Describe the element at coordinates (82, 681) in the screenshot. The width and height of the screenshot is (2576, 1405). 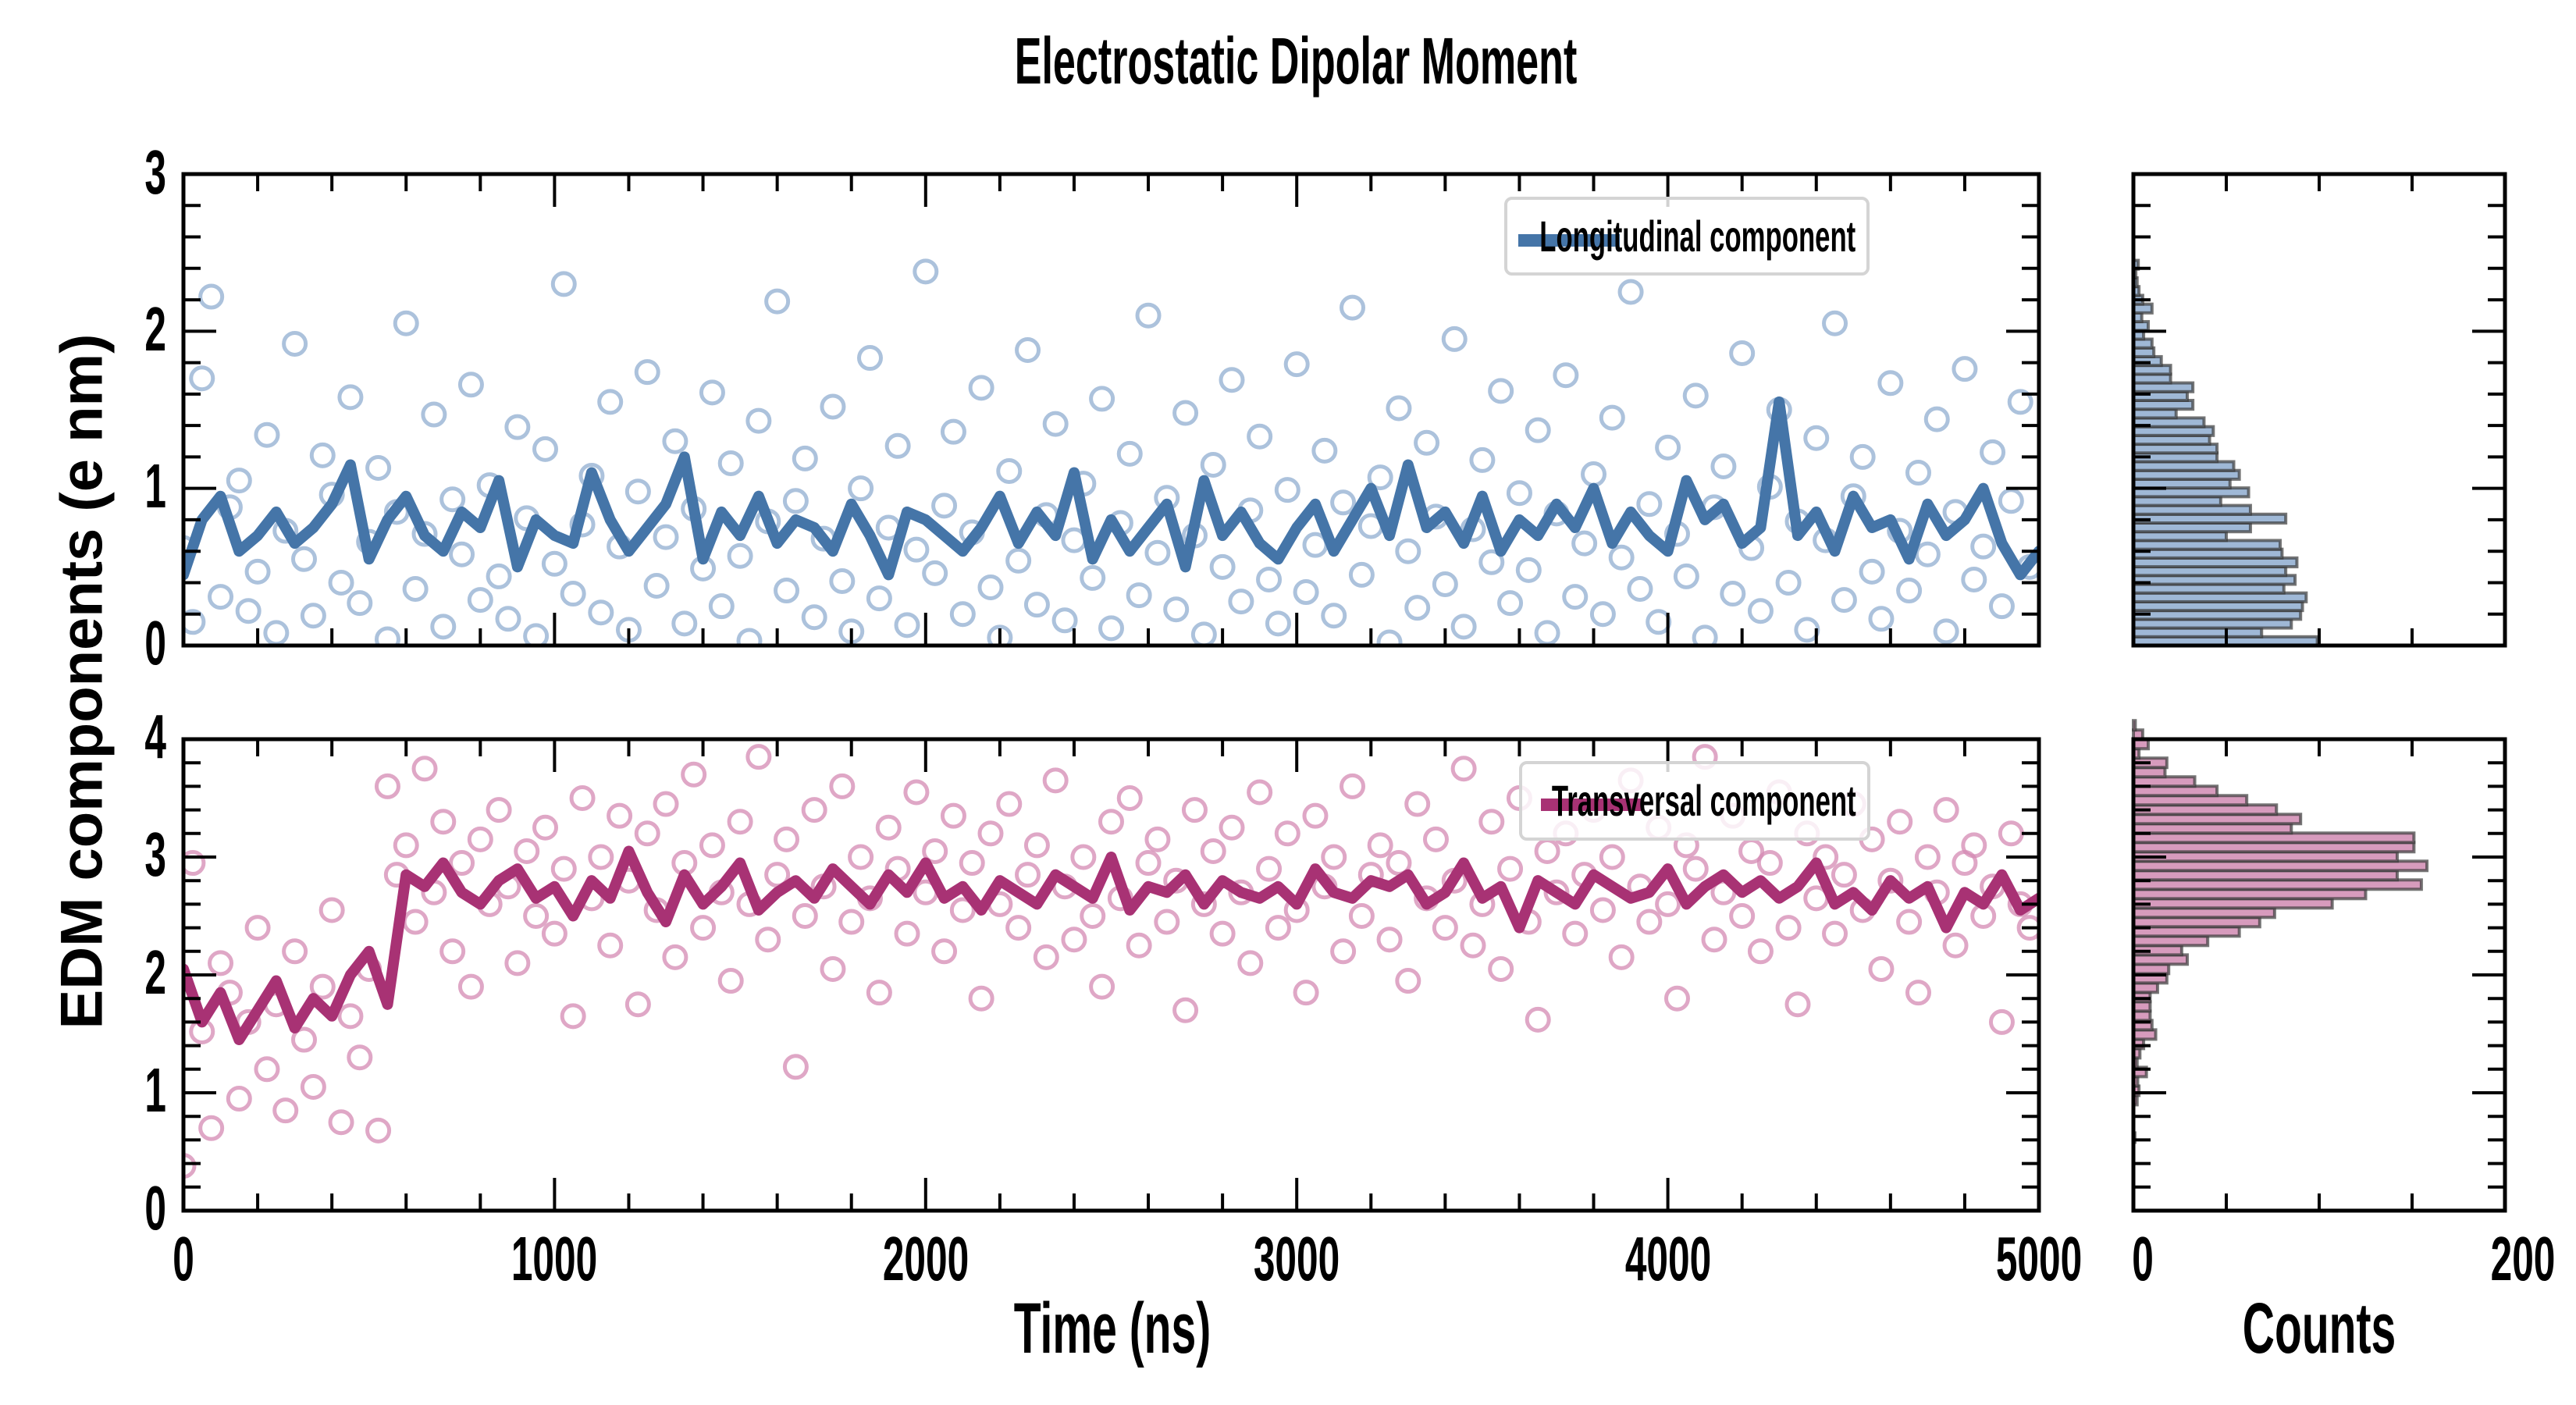
I see `y-axis-label: EDM components (e nm)` at that location.